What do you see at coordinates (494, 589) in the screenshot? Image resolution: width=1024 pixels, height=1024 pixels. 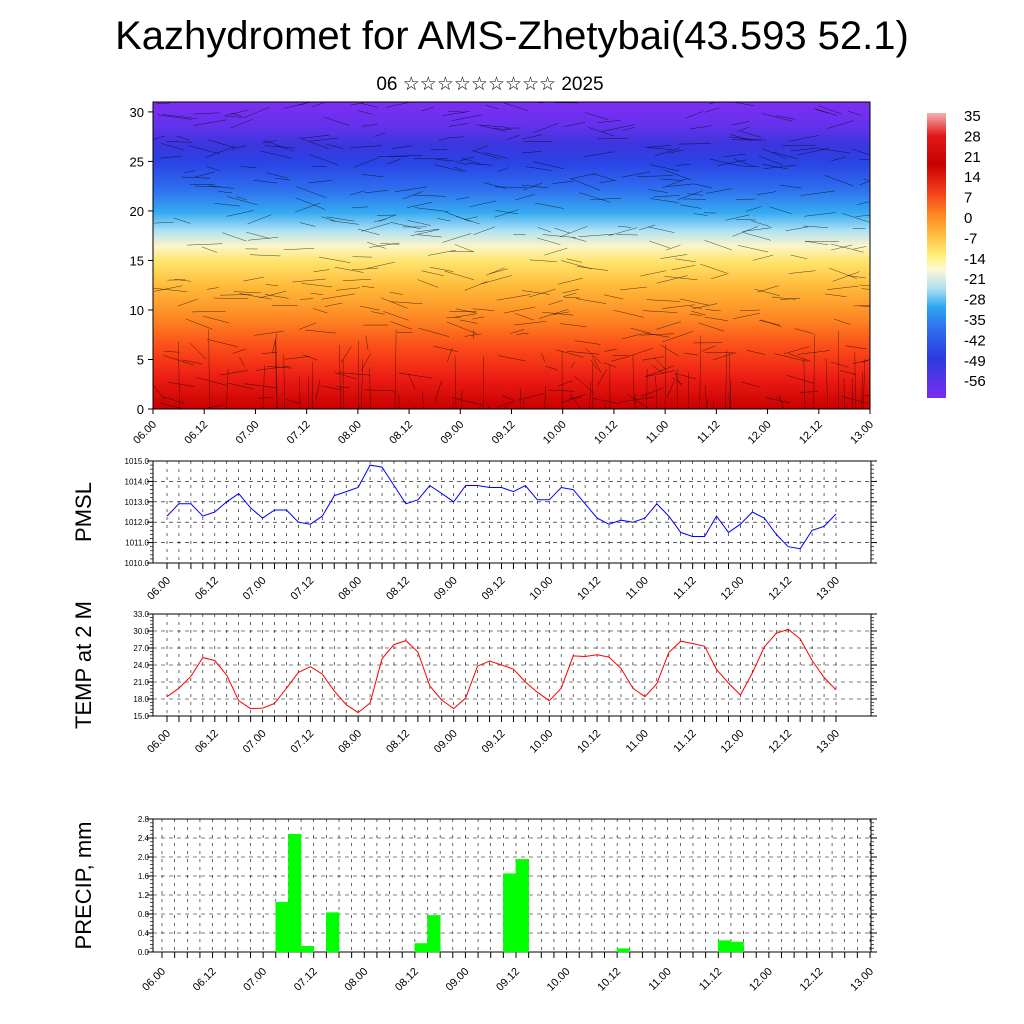 I see `x-tick-label: 09.12` at bounding box center [494, 589].